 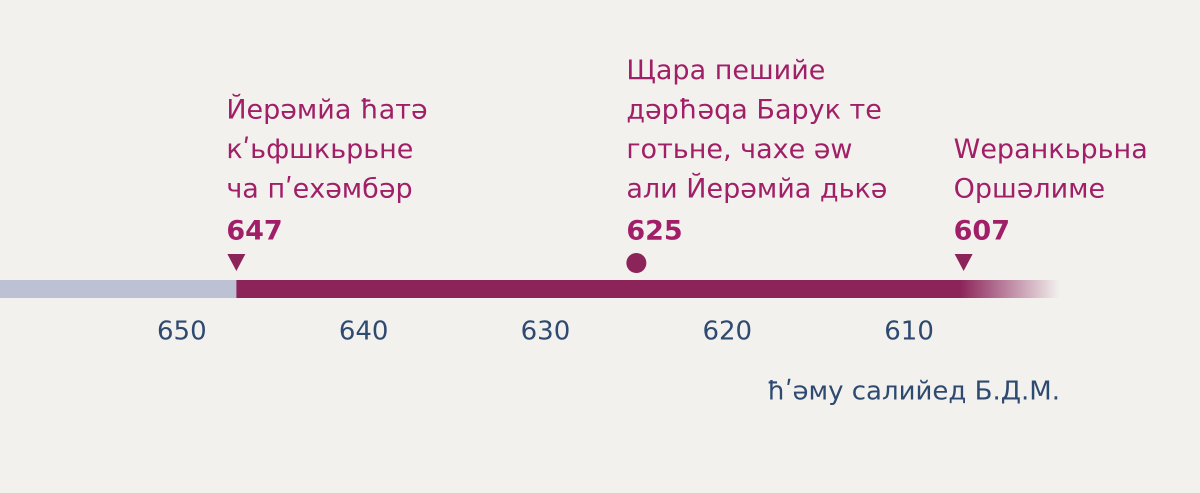 I want to click on event-year: 607, so click(x=982, y=231).